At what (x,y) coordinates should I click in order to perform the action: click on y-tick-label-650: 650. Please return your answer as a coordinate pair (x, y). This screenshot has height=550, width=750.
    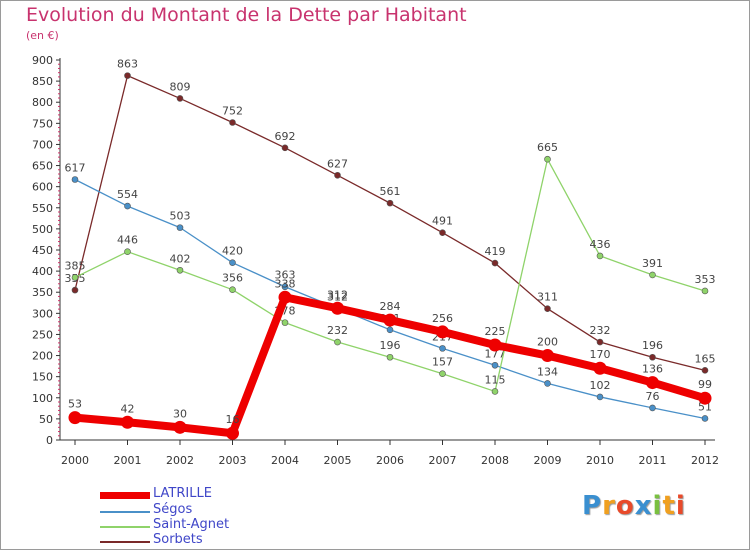
    Looking at the image, I should click on (42, 166).